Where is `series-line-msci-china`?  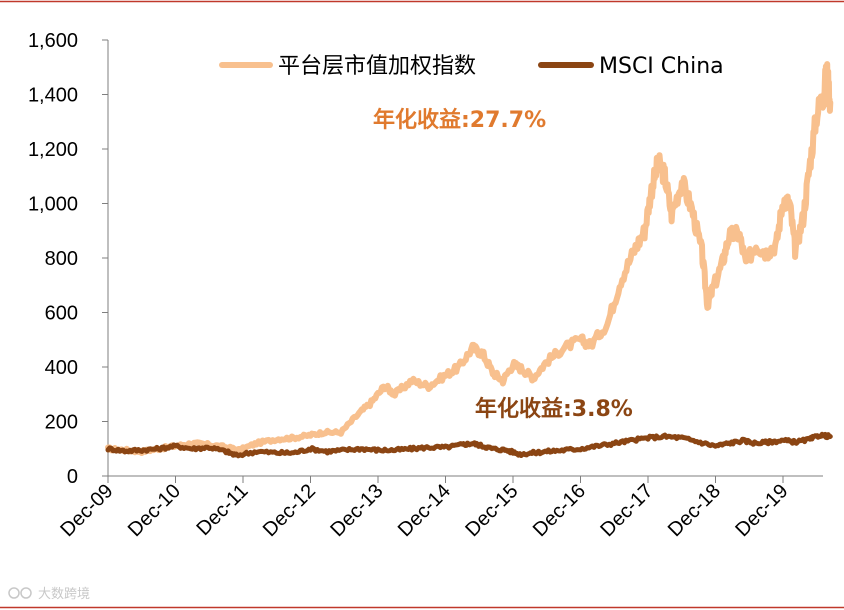
series-line-msci-china is located at coordinates (469, 445).